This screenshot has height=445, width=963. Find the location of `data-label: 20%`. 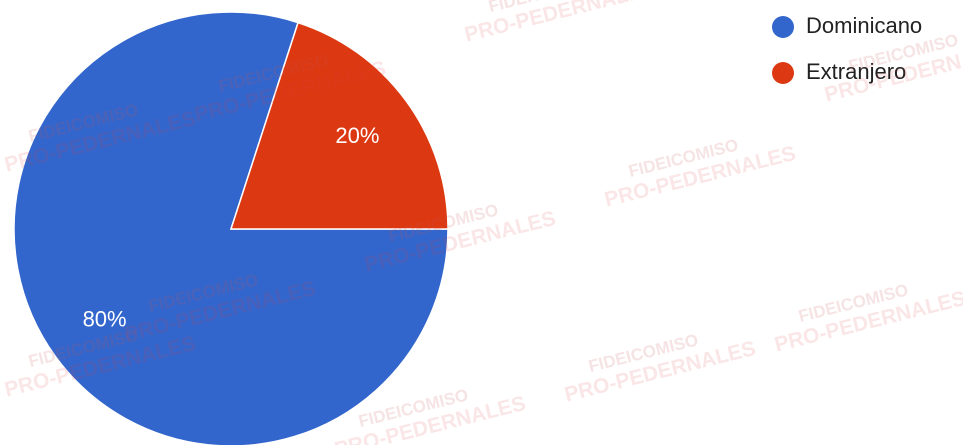

data-label: 20% is located at coordinates (357, 135).